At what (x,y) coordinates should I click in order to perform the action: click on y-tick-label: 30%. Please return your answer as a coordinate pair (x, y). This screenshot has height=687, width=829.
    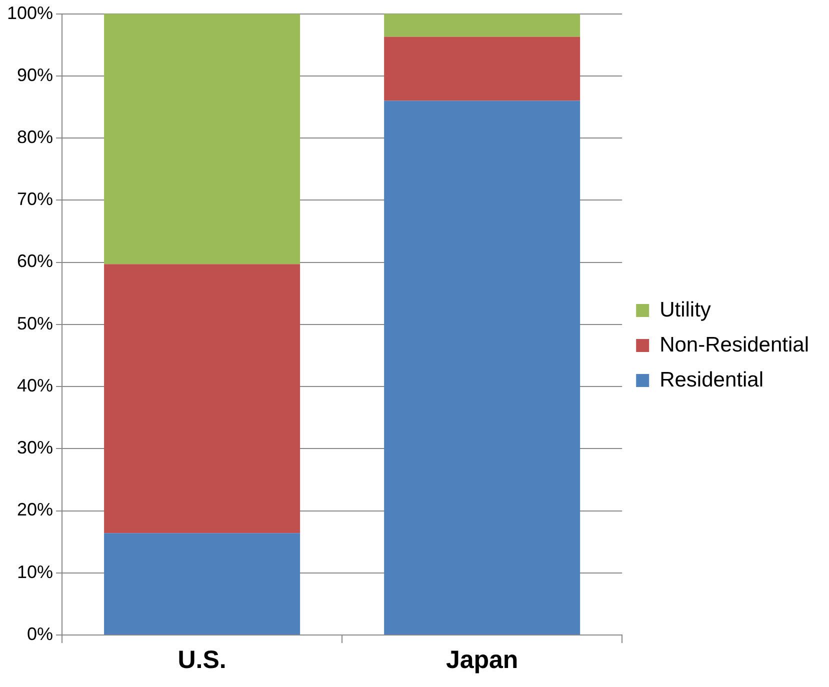
    Looking at the image, I should click on (35, 448).